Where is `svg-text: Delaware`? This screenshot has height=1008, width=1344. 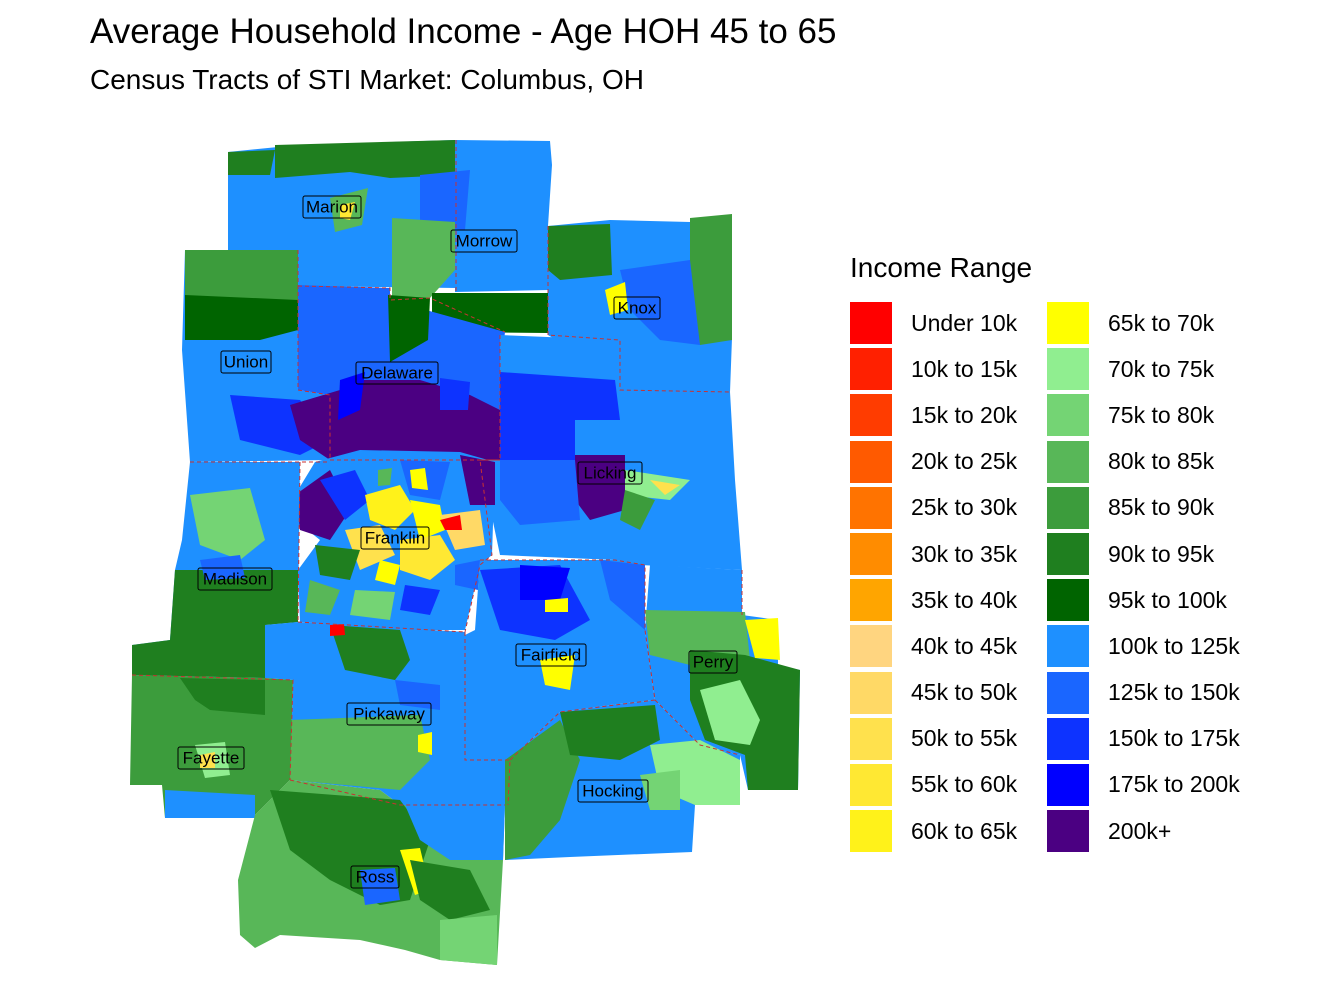 svg-text: Delaware is located at coordinates (397, 373).